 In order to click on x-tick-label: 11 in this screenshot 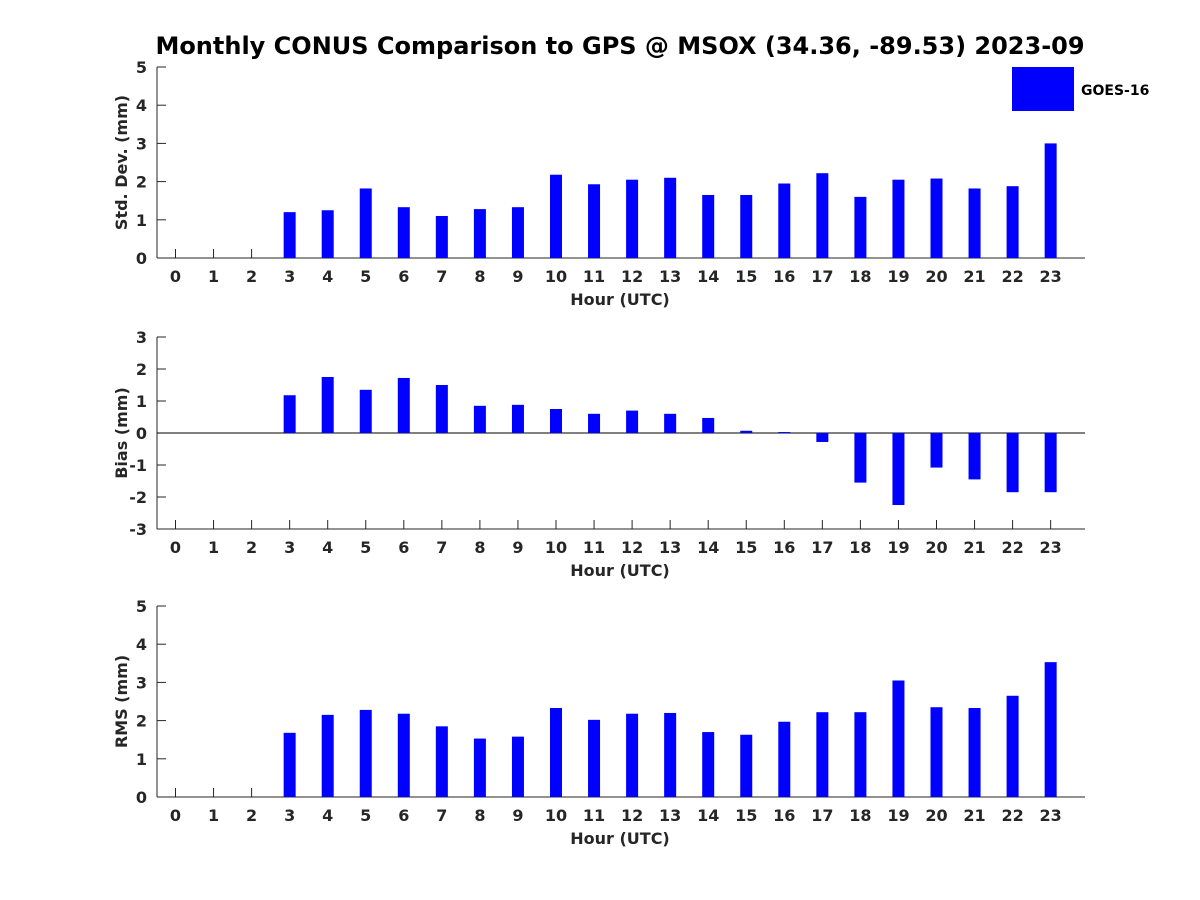, I will do `click(594, 276)`.